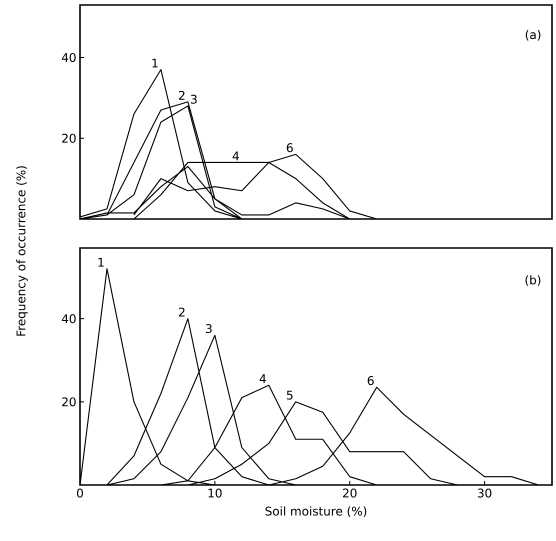 The image size is (556, 541). What do you see at coordinates (485, 493) in the screenshot?
I see `x-tick-label: 30` at bounding box center [485, 493].